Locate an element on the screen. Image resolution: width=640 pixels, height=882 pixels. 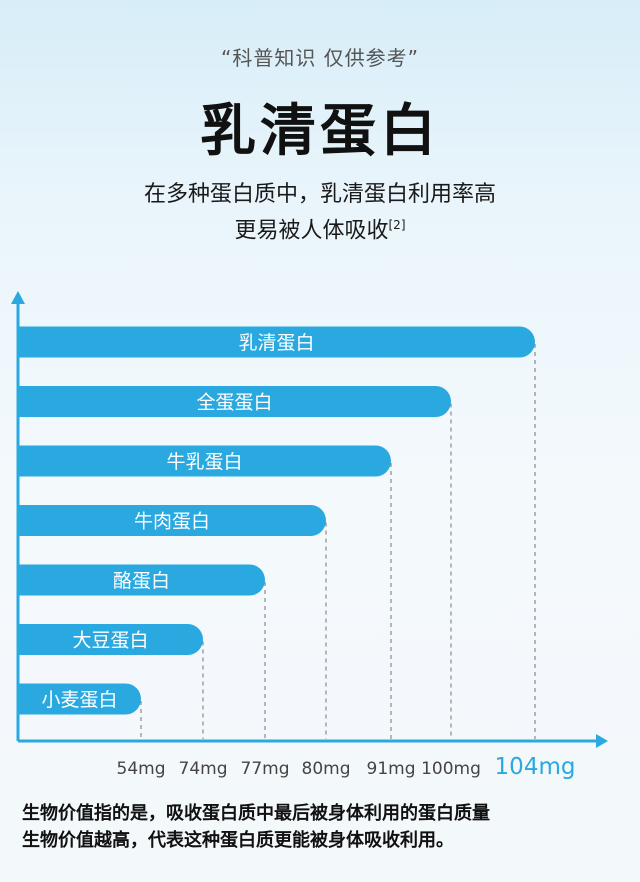
bar-label: 乳清蛋白 is located at coordinates (276, 343).